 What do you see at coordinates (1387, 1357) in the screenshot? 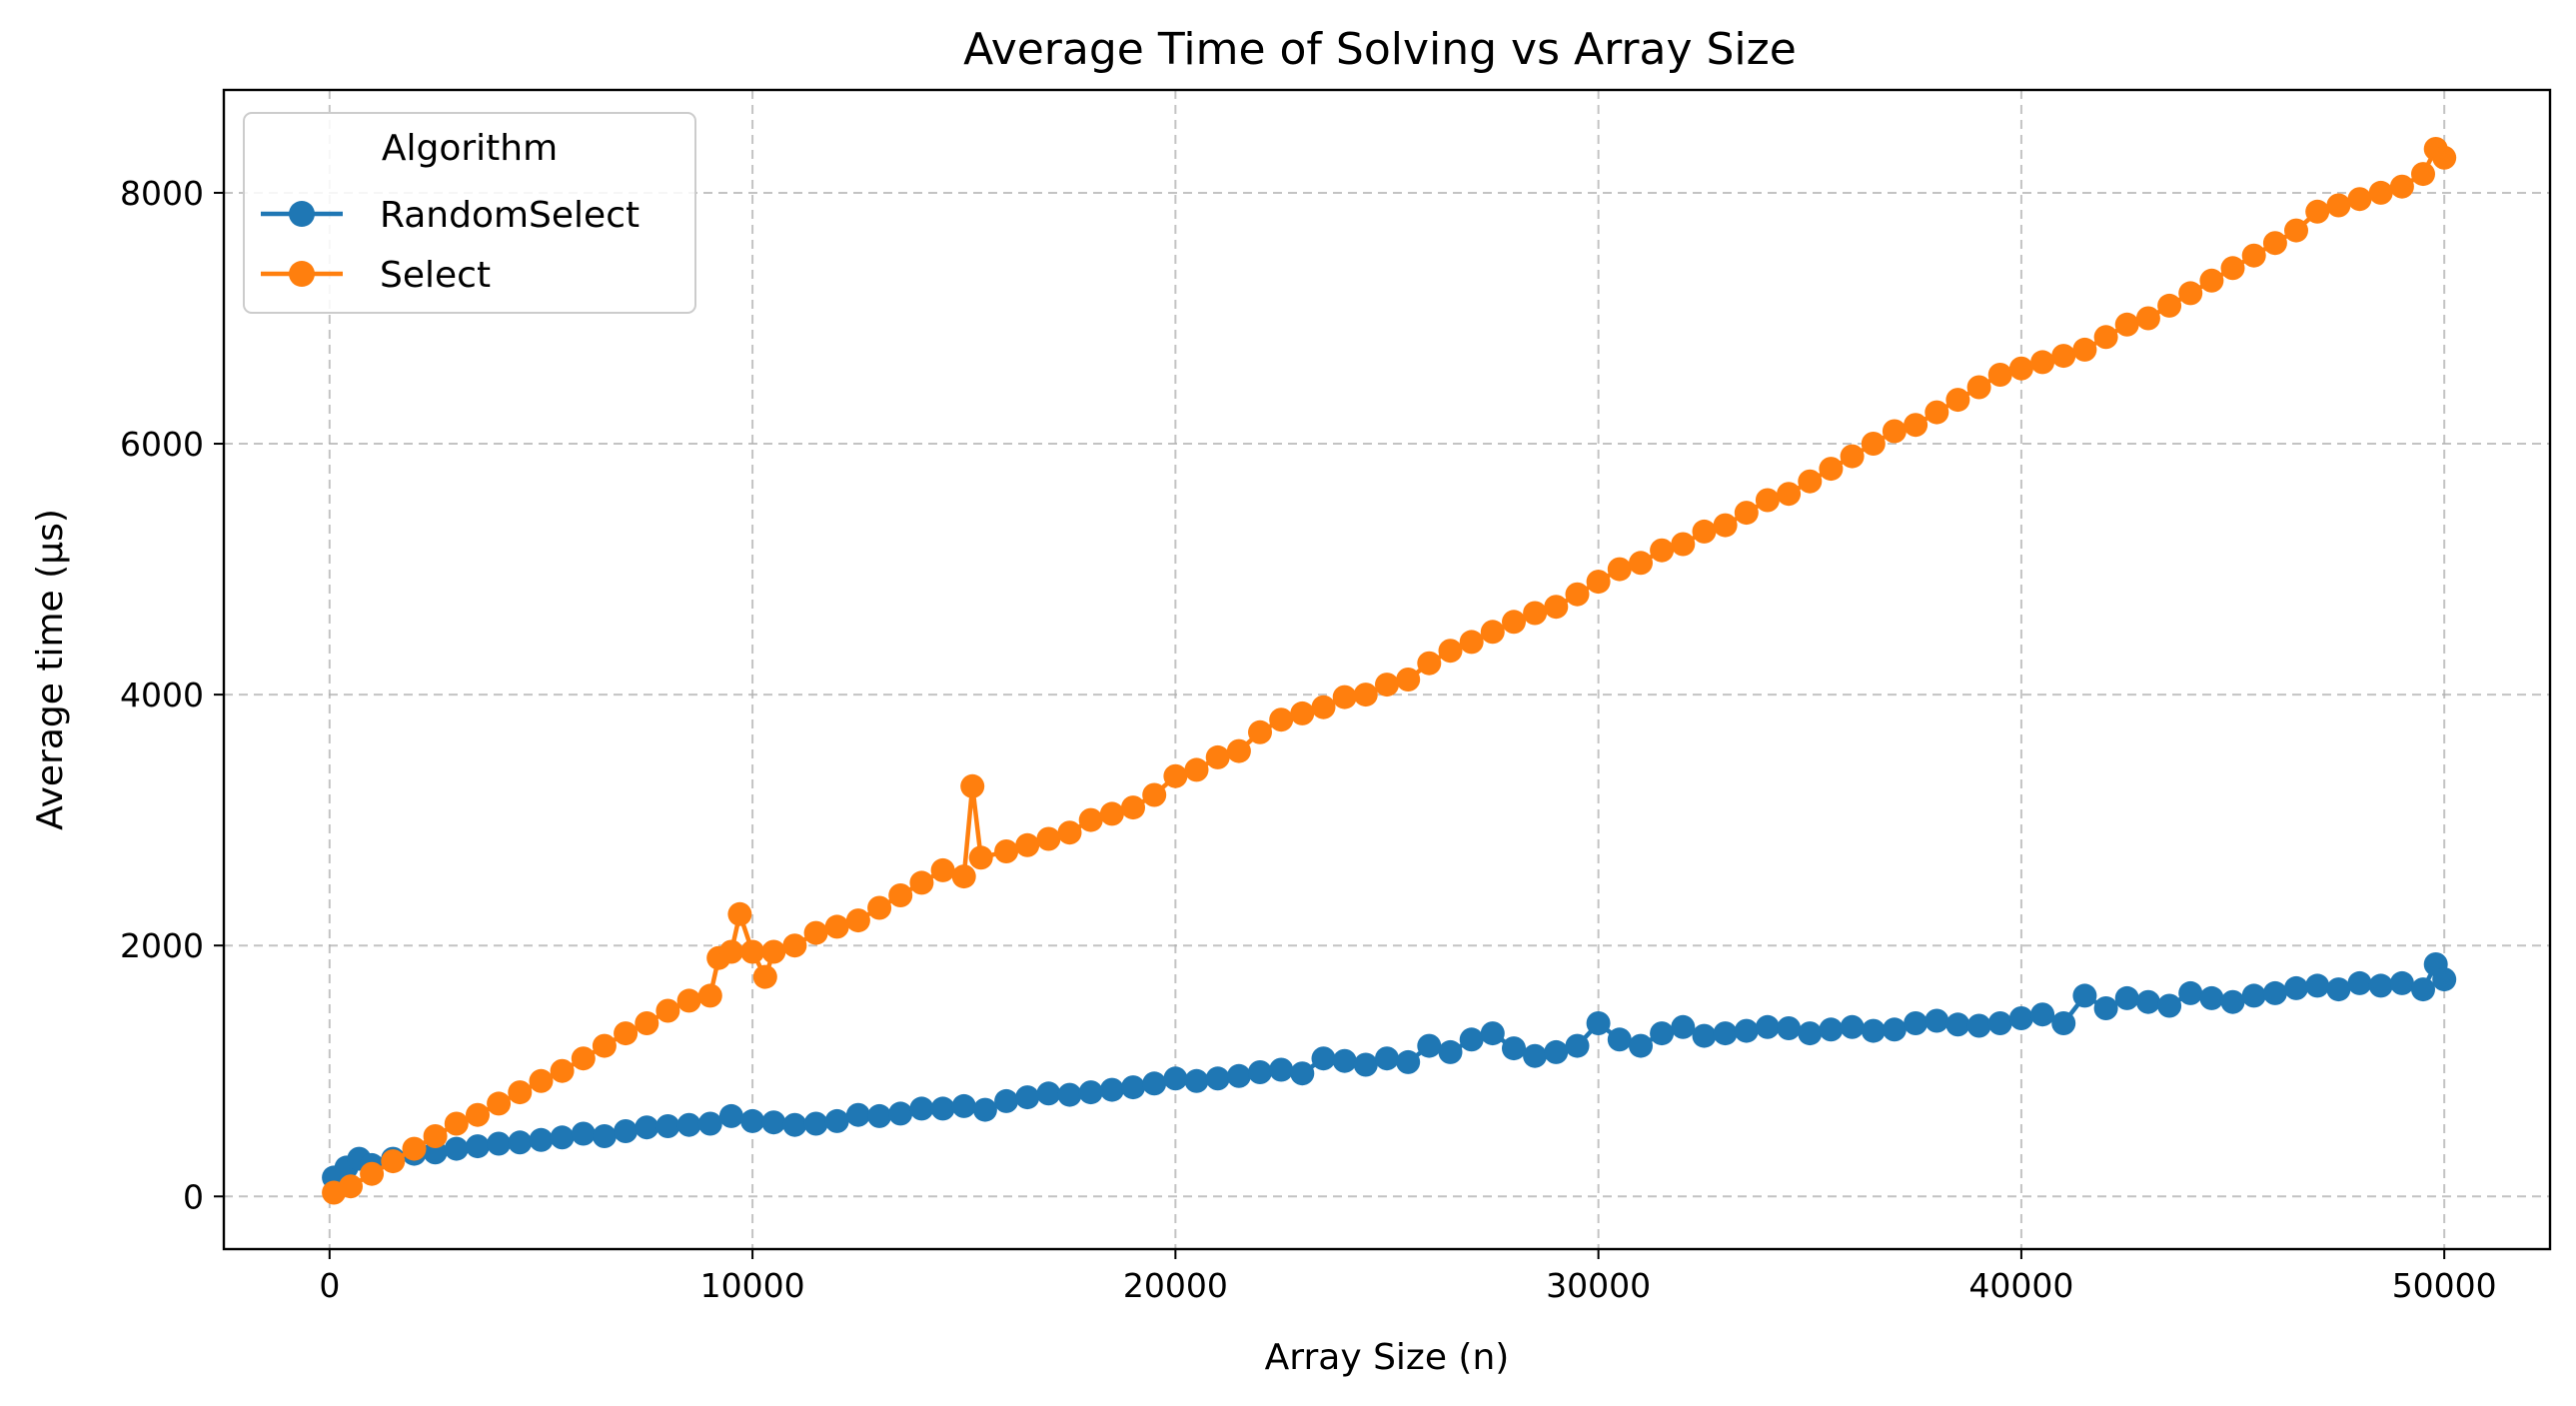
I see `x-axis-label: Array Size (n)` at bounding box center [1387, 1357].